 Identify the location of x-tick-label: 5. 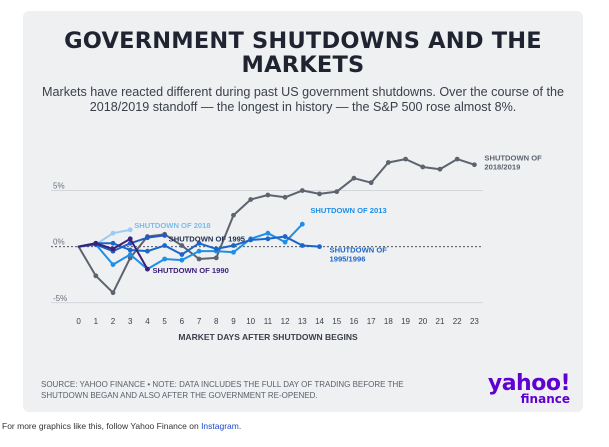
(164, 321).